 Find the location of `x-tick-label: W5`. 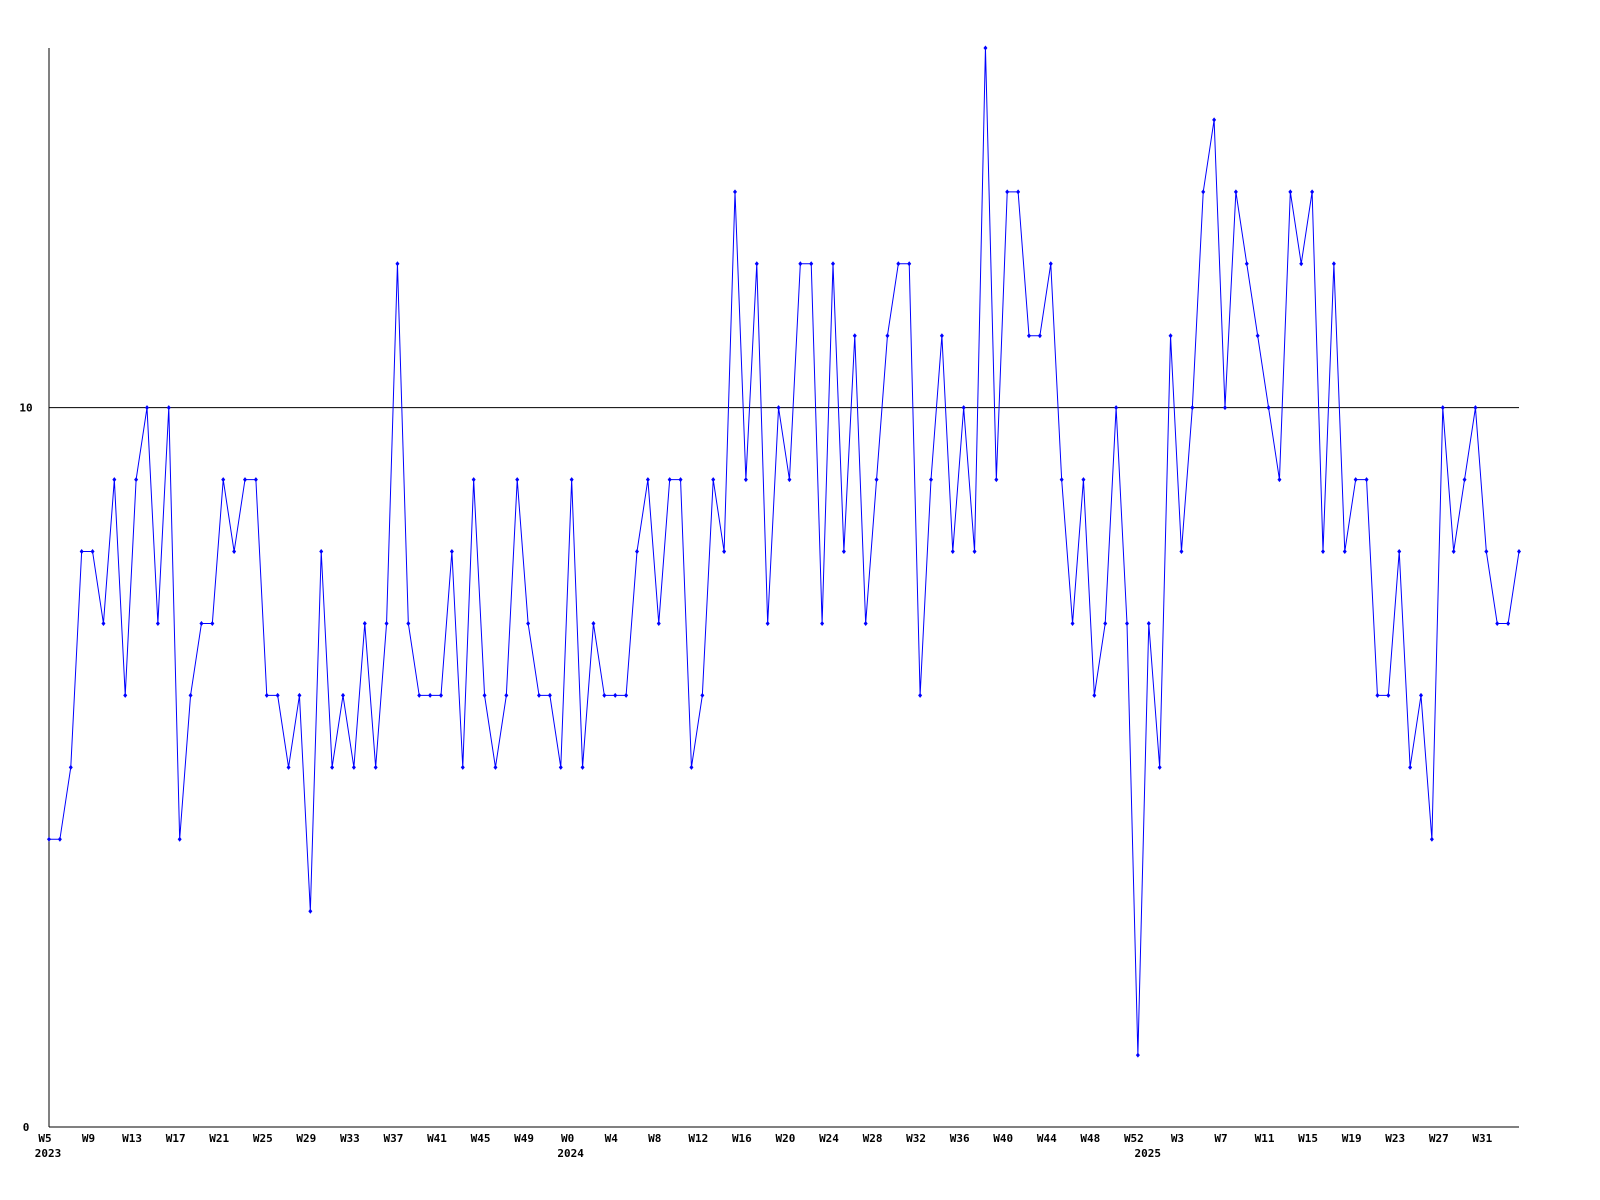

x-tick-label: W5 is located at coordinates (44, 1138).